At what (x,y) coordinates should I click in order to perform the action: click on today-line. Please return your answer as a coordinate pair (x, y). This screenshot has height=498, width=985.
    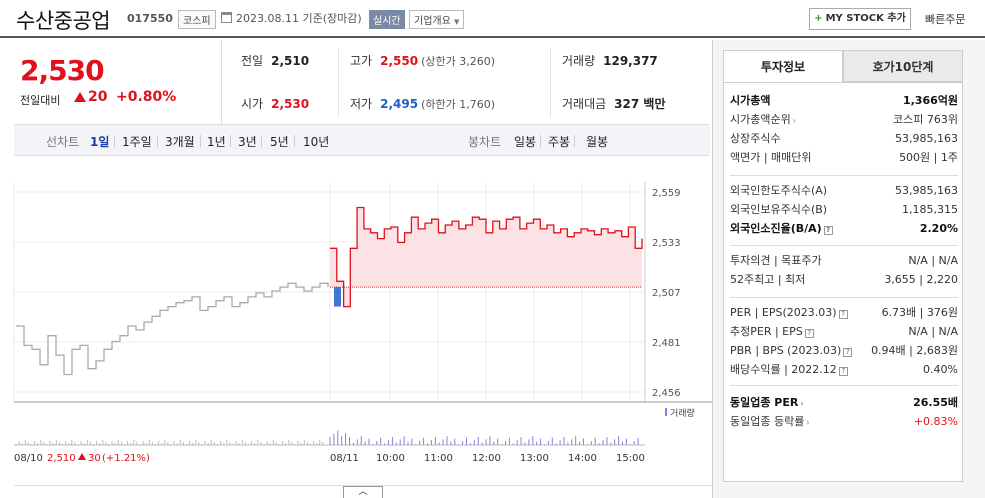
    Looking at the image, I should click on (486, 257).